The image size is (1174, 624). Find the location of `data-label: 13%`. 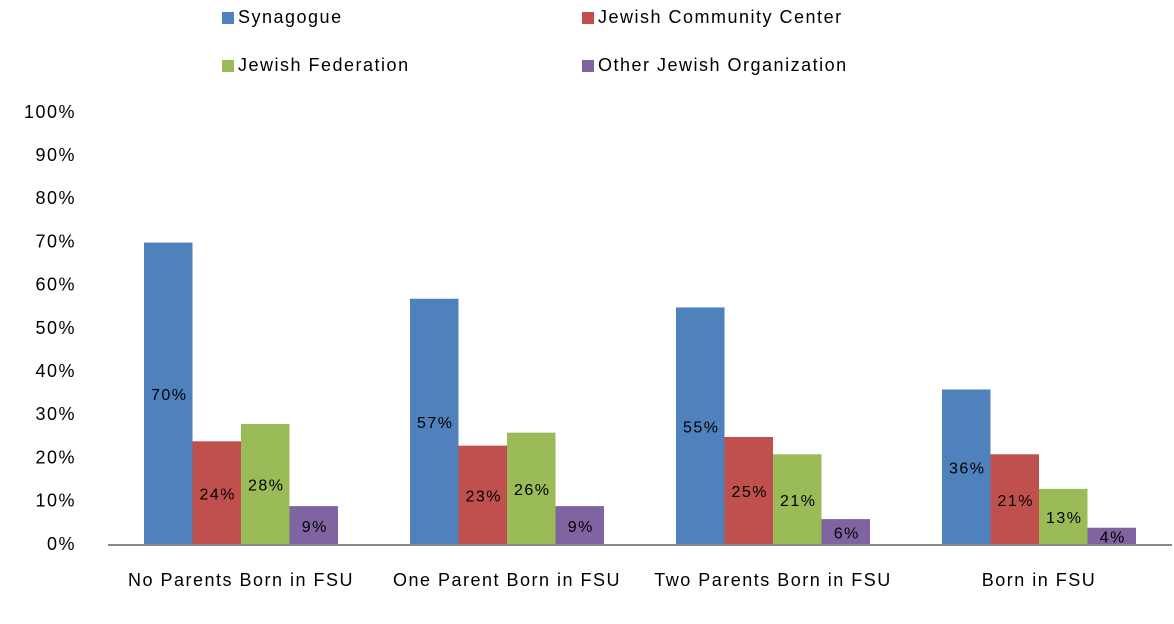

data-label: 13% is located at coordinates (1064, 518).